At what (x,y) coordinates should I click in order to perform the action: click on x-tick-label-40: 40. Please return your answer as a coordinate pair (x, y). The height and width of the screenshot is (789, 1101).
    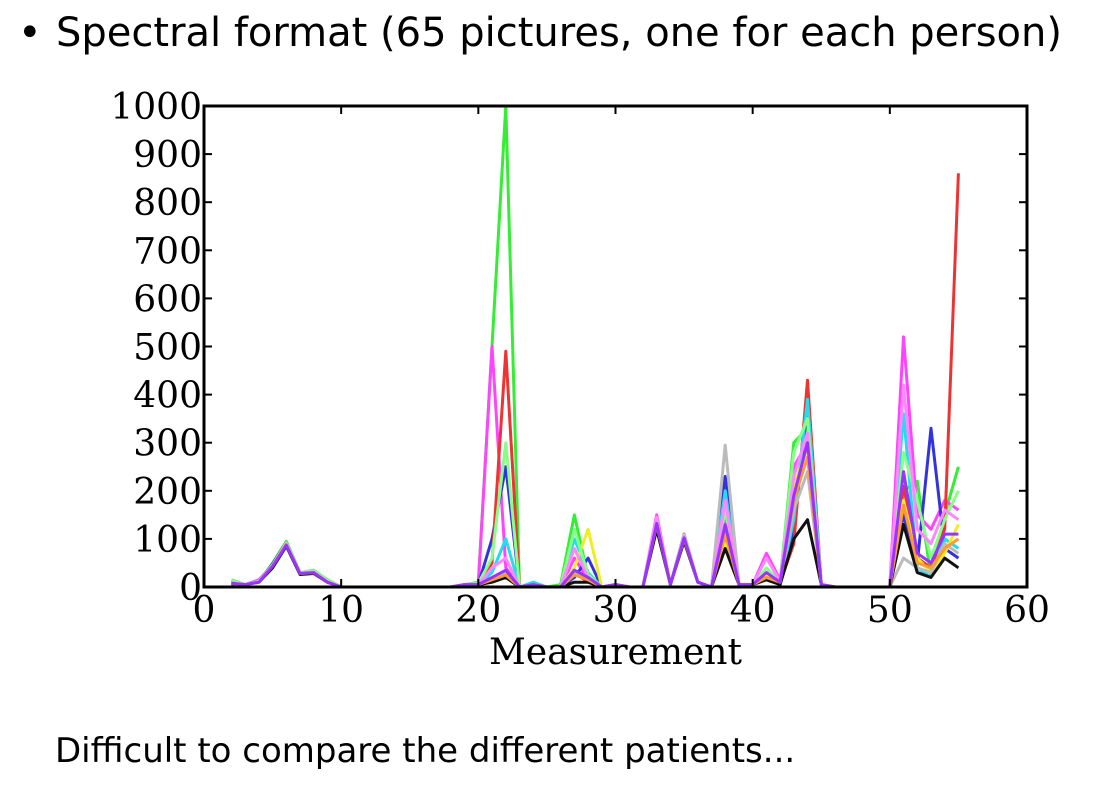
    Looking at the image, I should click on (753, 610).